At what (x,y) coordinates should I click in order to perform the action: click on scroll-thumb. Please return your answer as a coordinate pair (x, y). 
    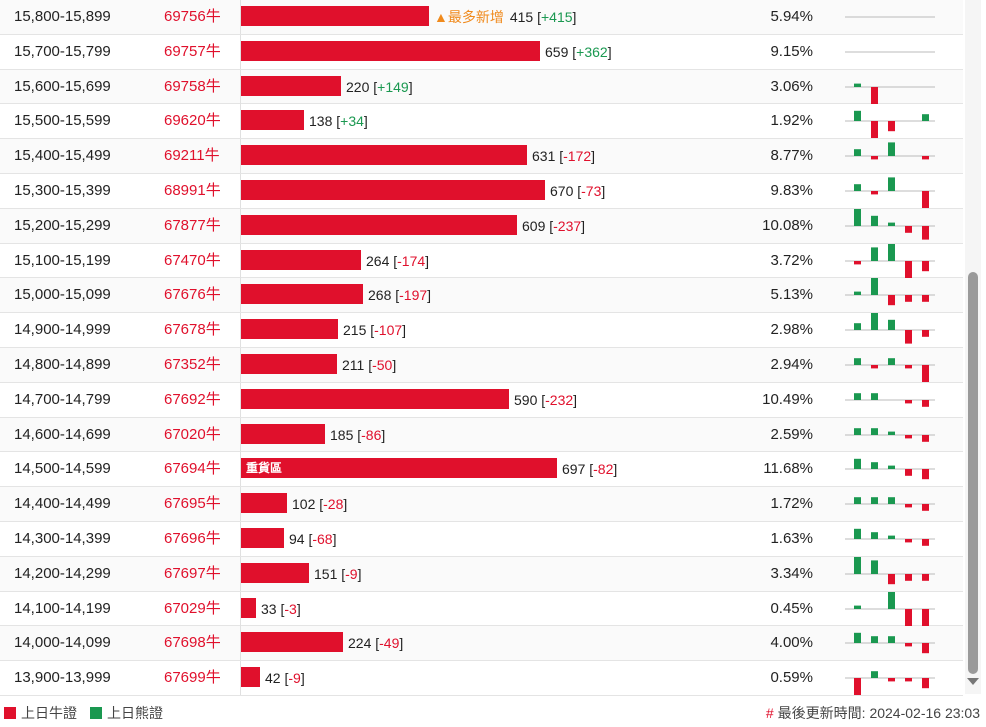
    Looking at the image, I should click on (973, 473).